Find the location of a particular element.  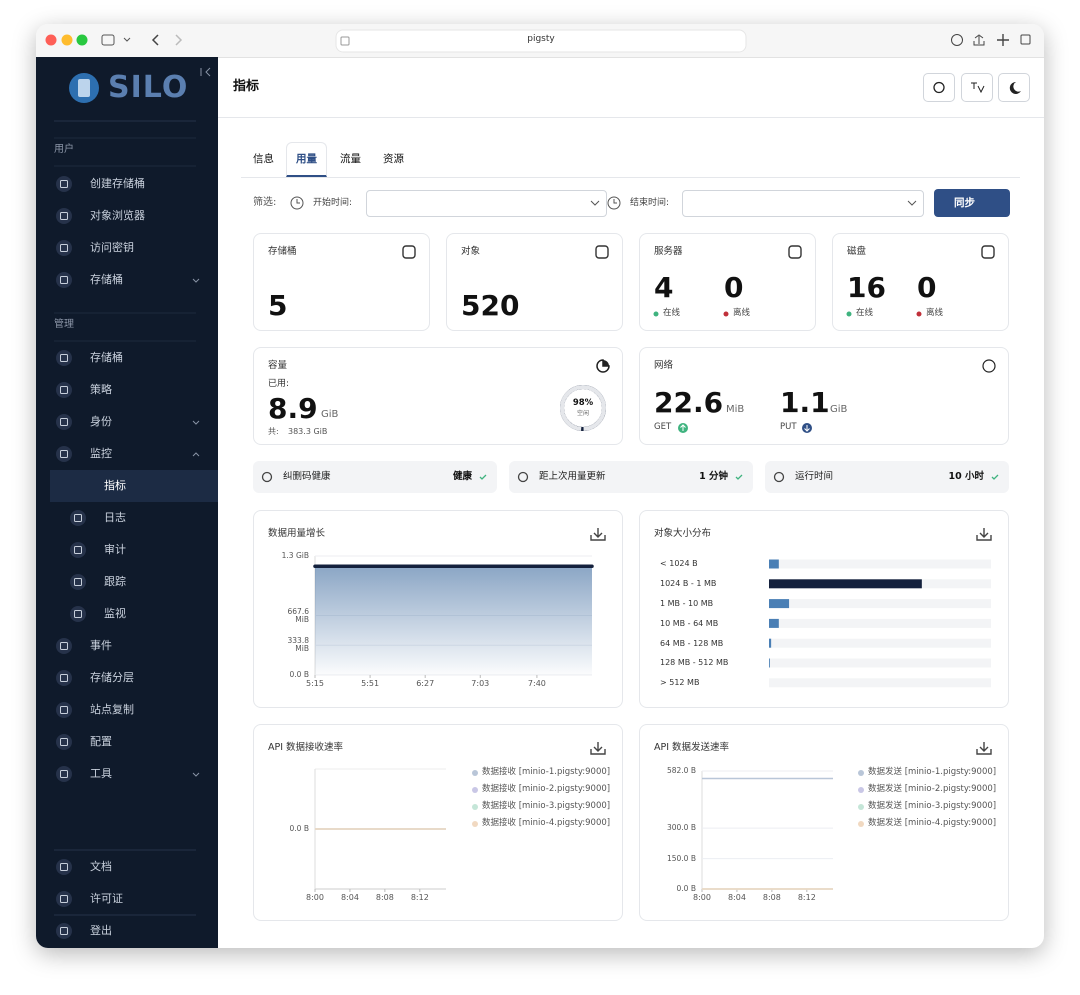

logo-icon-inner is located at coordinates (84, 88).